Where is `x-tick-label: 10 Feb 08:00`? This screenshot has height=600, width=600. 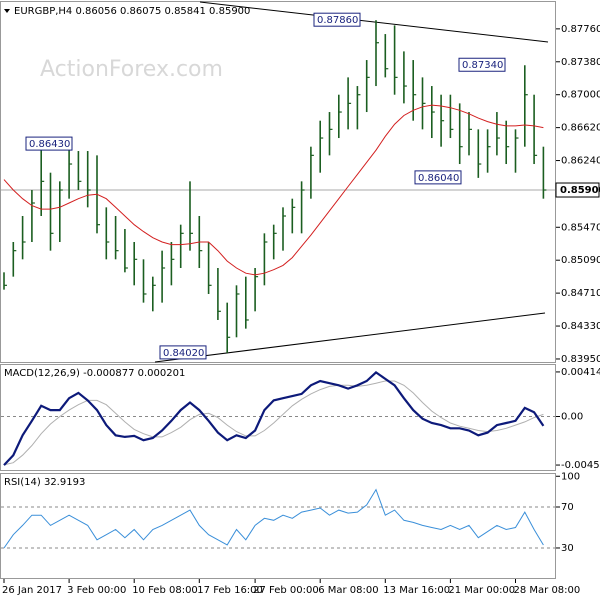
x-tick-label: 10 Feb 08:00 is located at coordinates (165, 590).